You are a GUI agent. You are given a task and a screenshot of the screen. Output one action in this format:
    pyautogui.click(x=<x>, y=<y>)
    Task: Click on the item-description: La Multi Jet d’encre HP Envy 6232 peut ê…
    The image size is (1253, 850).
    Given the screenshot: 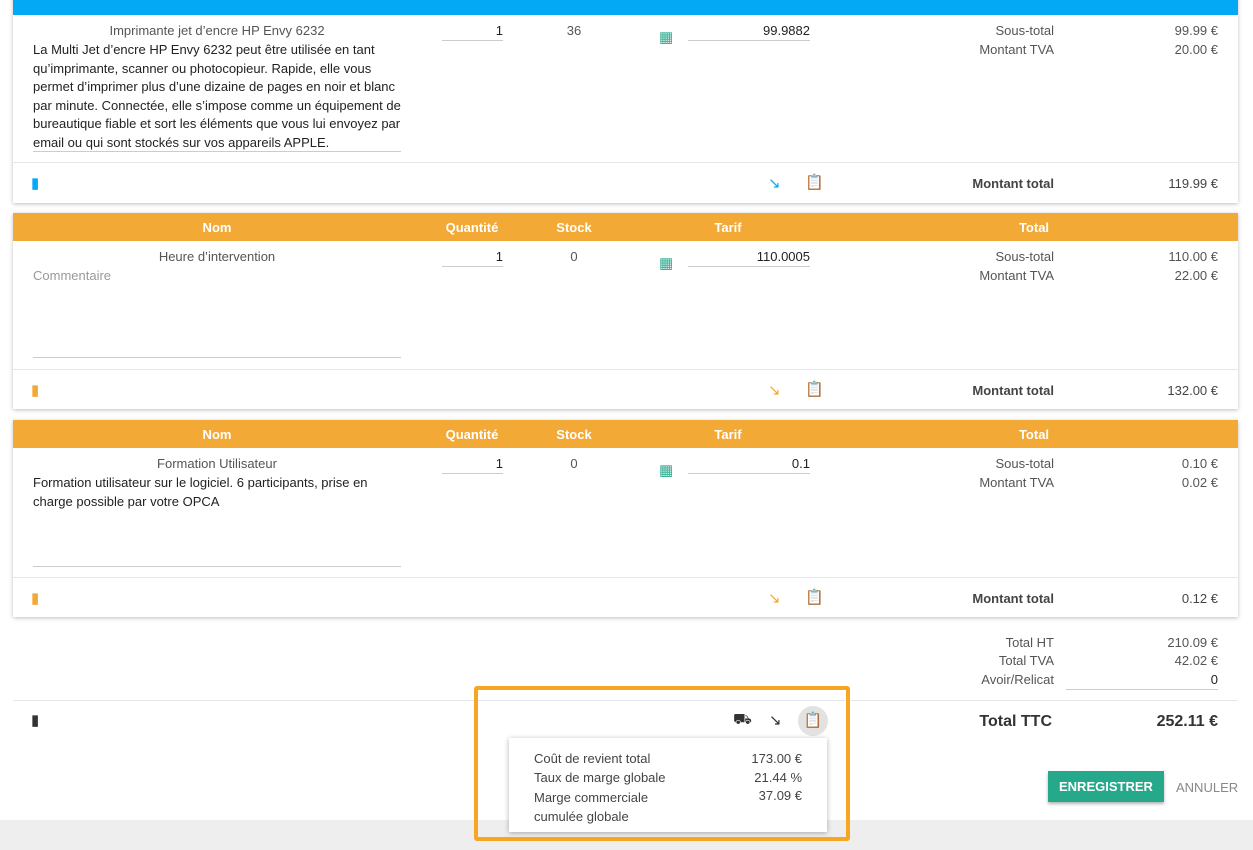 What is the action you would take?
    pyautogui.click(x=217, y=96)
    